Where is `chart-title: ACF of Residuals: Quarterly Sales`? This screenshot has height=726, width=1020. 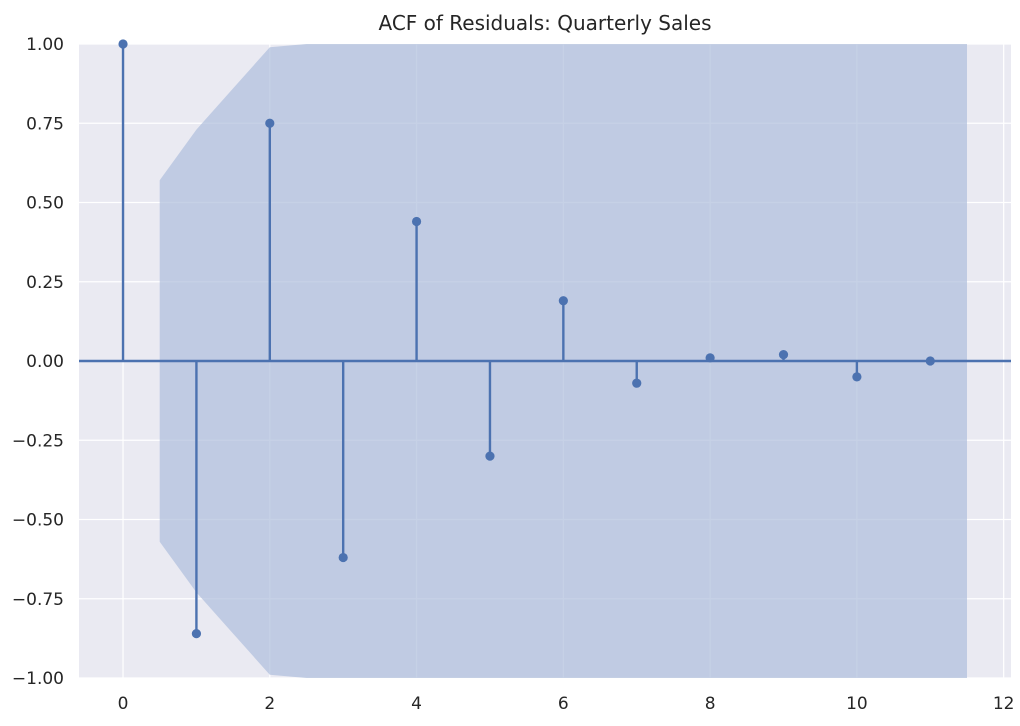 chart-title: ACF of Residuals: Quarterly Sales is located at coordinates (544, 23).